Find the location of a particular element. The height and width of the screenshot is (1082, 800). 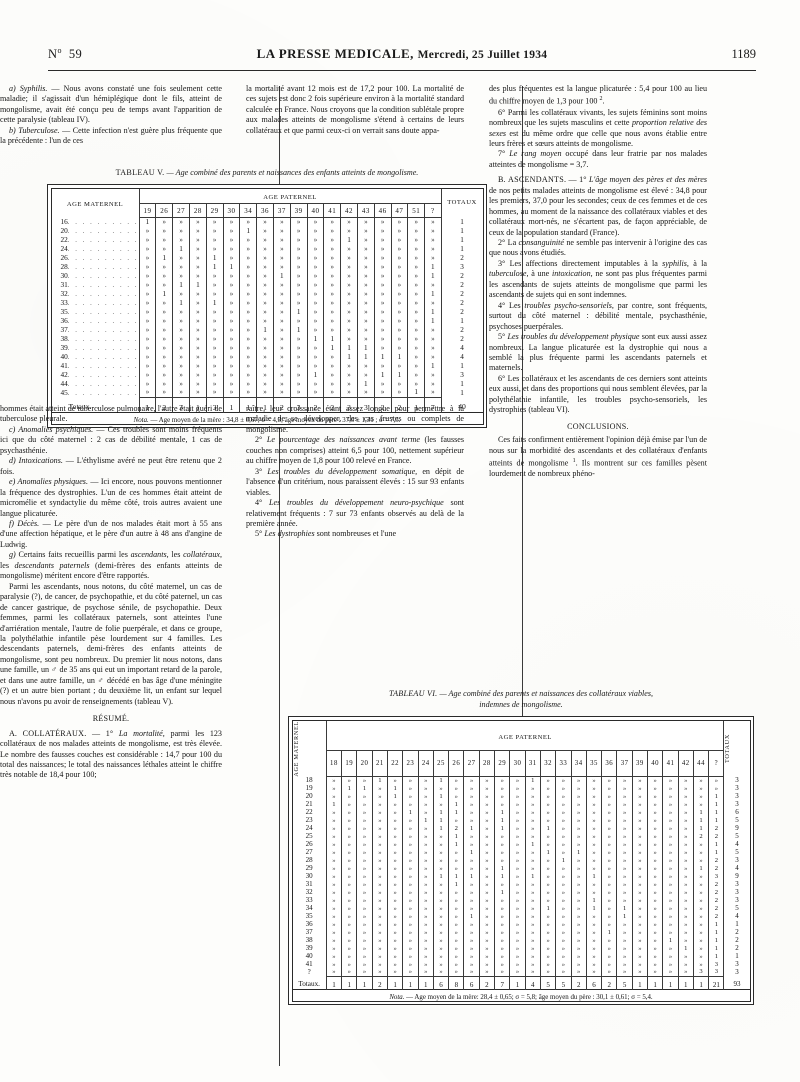

table-5-total-cell: 1 is located at coordinates (416, 404).